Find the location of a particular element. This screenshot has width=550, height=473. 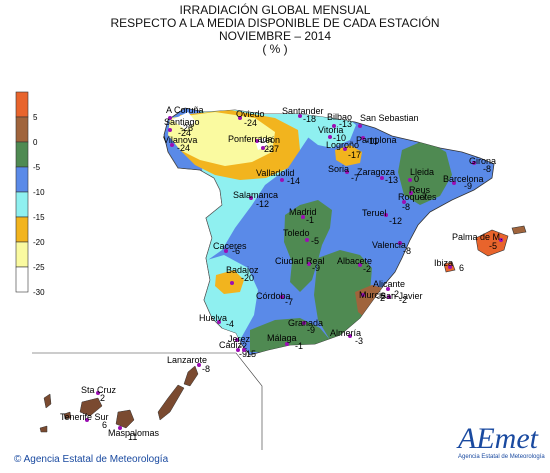

station-marker: Roquetes-8 is located at coordinates (417, 202).